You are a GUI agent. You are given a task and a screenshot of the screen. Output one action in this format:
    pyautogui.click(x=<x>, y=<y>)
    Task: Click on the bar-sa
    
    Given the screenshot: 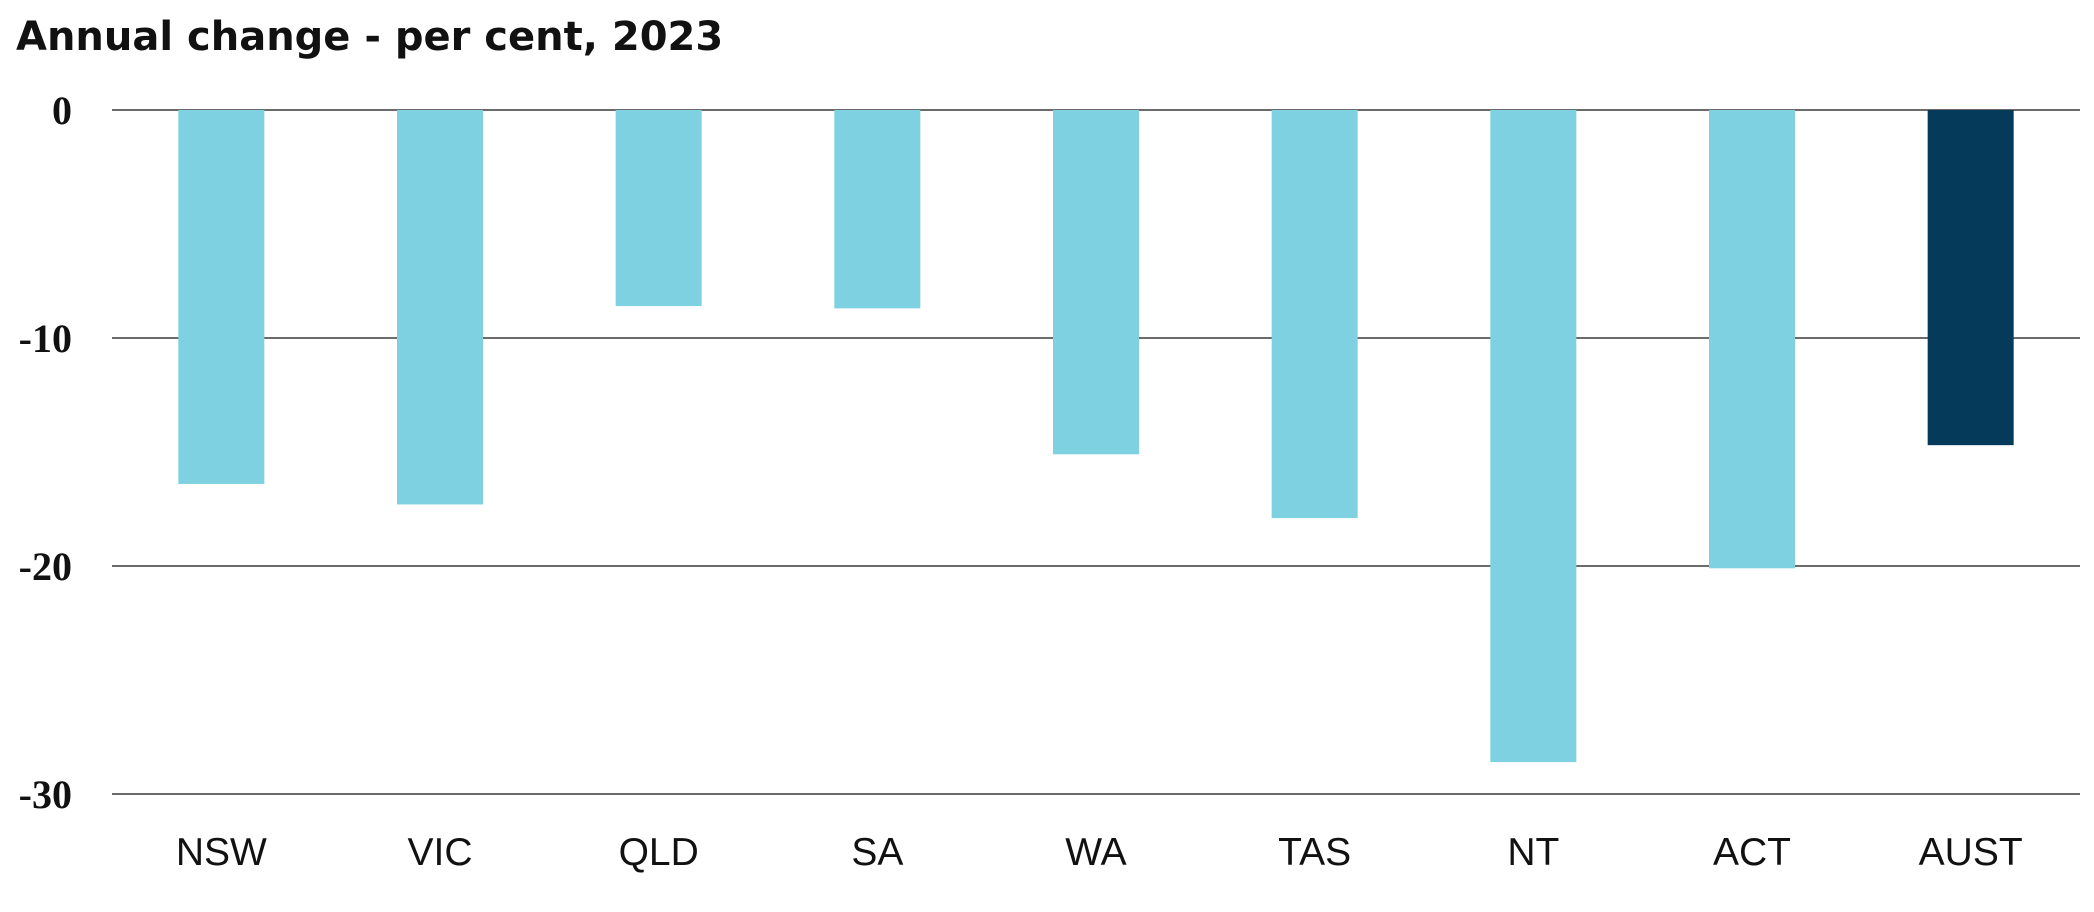 What is the action you would take?
    pyautogui.click(x=877, y=209)
    